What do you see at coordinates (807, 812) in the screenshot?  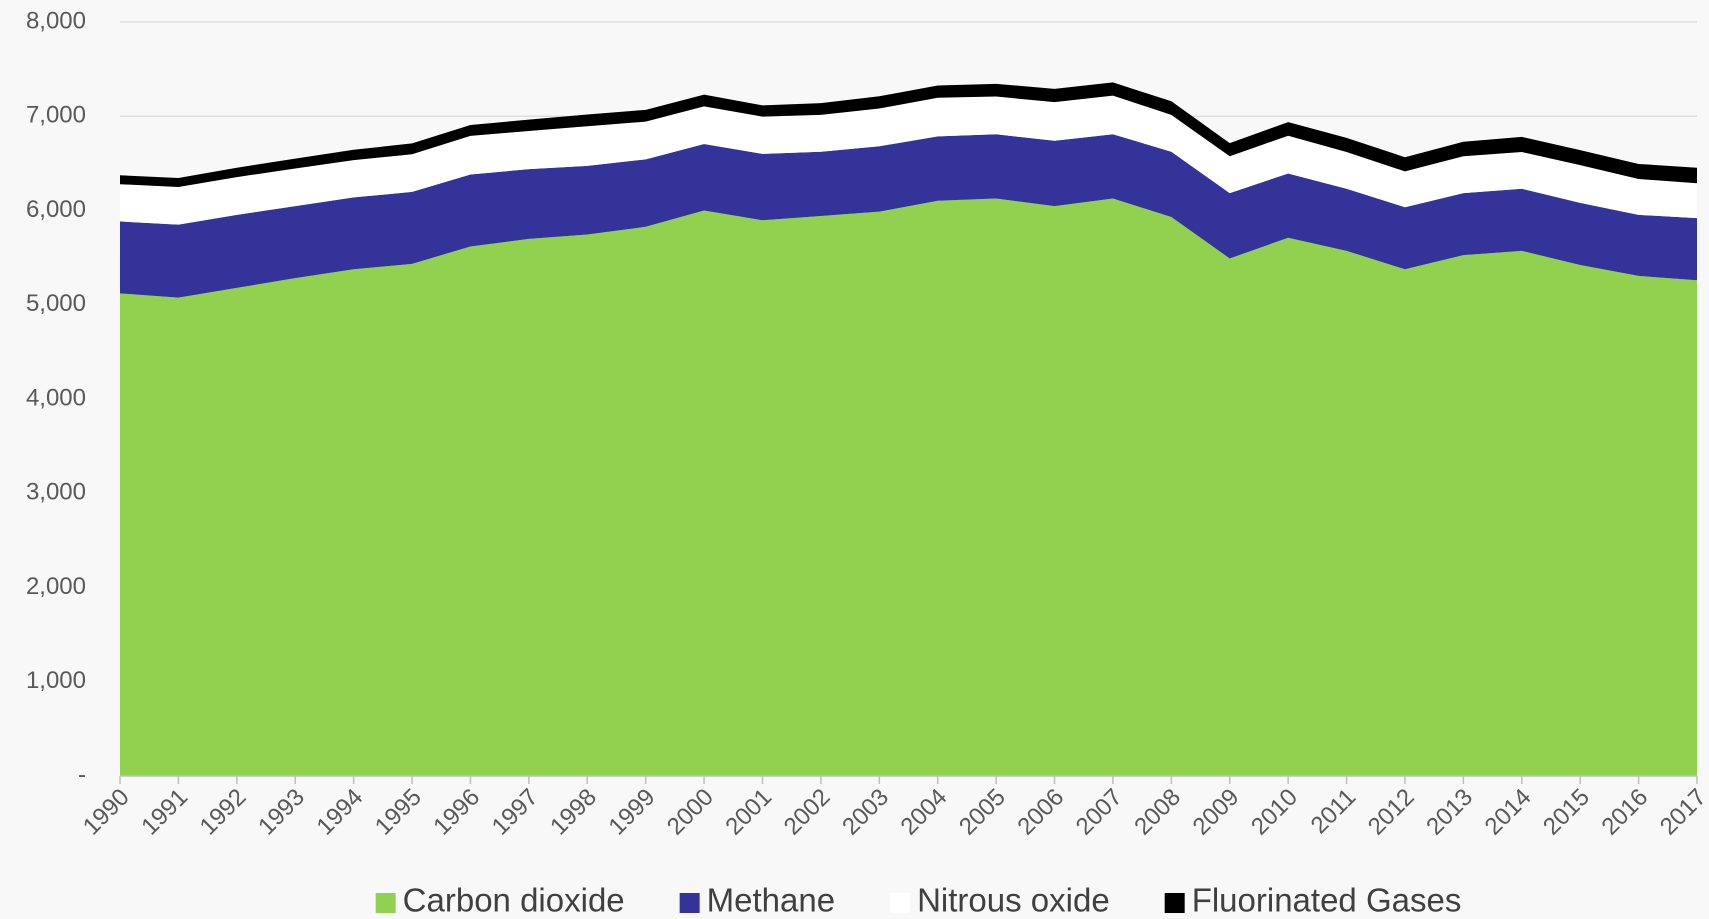 I see `x-tick-label: 2002` at bounding box center [807, 812].